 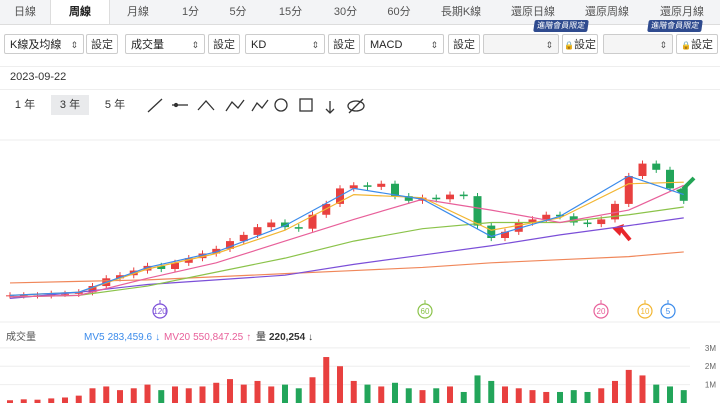 What do you see at coordinates (345, 12) in the screenshot?
I see `tab: 30分` at bounding box center [345, 12].